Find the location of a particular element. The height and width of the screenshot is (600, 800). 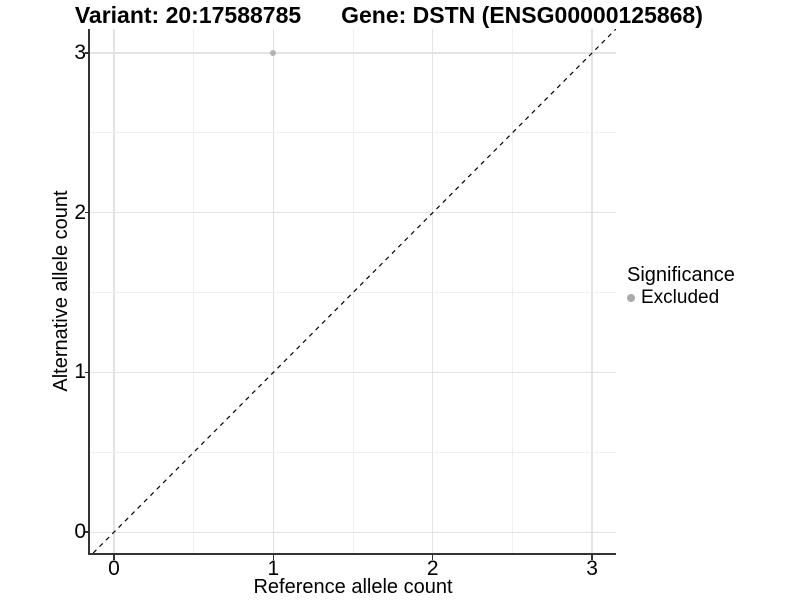

legend-items: Excluded is located at coordinates (681, 298).